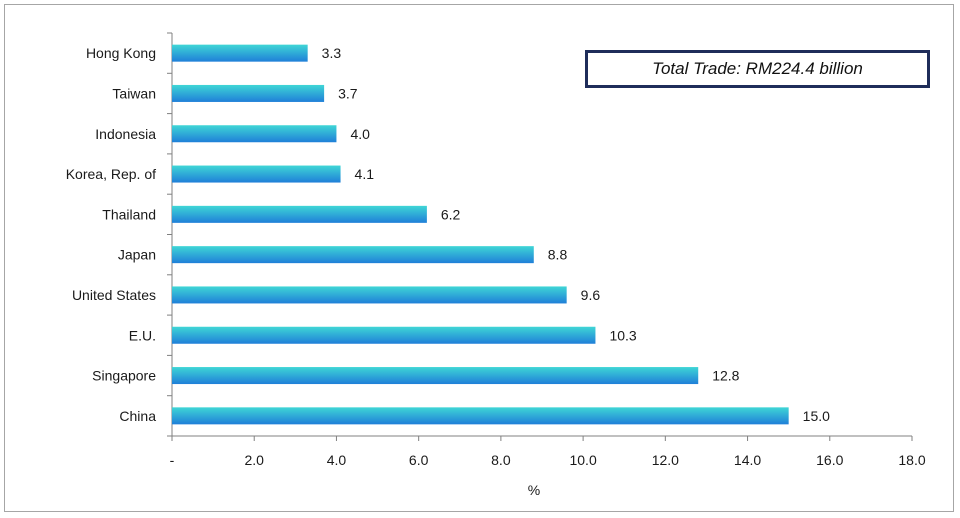  Describe the element at coordinates (137, 255) in the screenshot. I see `category-label: Japan` at that location.